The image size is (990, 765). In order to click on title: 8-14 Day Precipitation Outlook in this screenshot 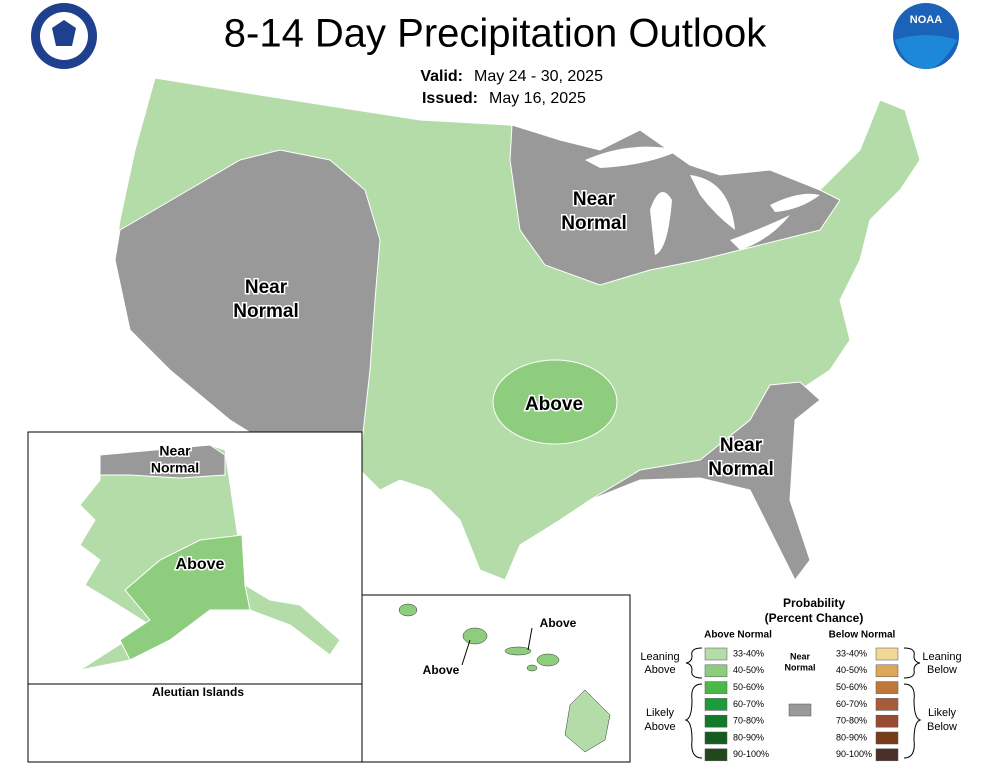, I will do `click(496, 34)`.